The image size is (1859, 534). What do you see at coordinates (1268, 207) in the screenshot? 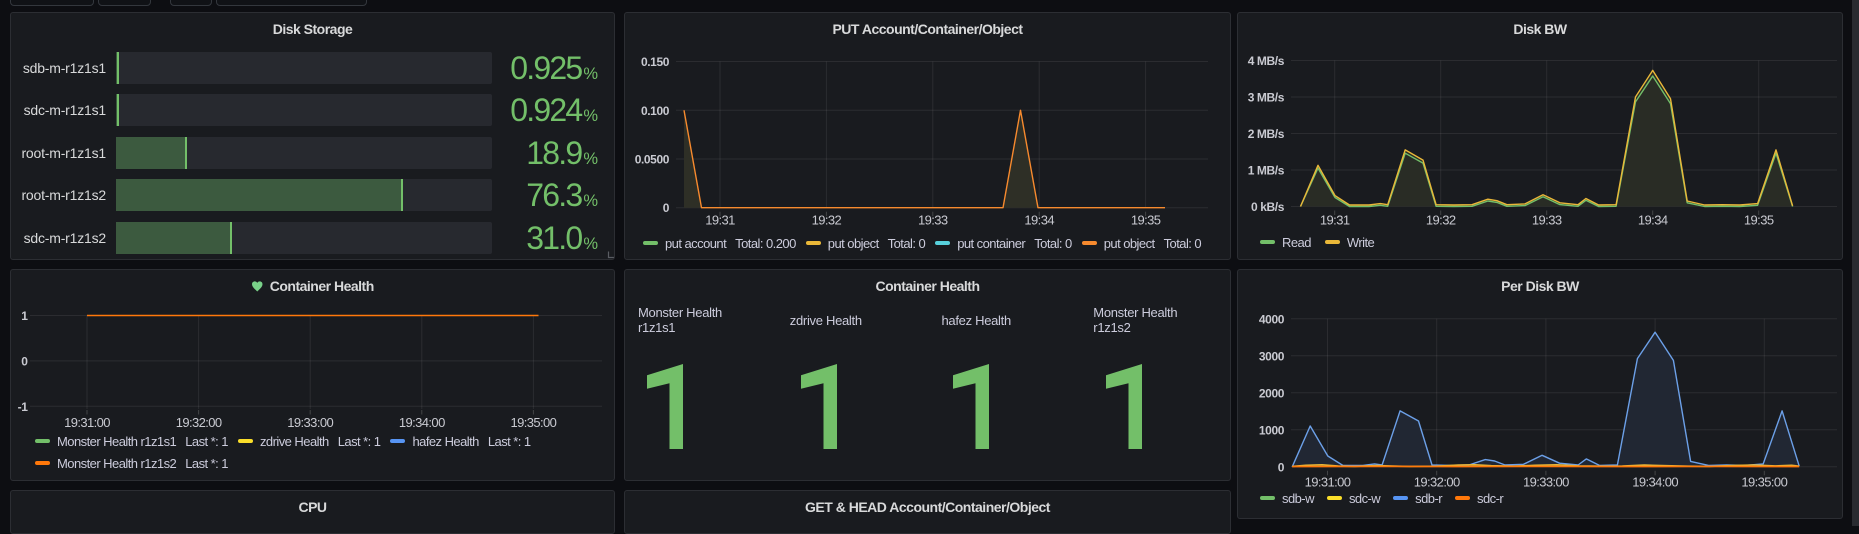
I see `svg-text: 0 kB/s` at bounding box center [1268, 207].